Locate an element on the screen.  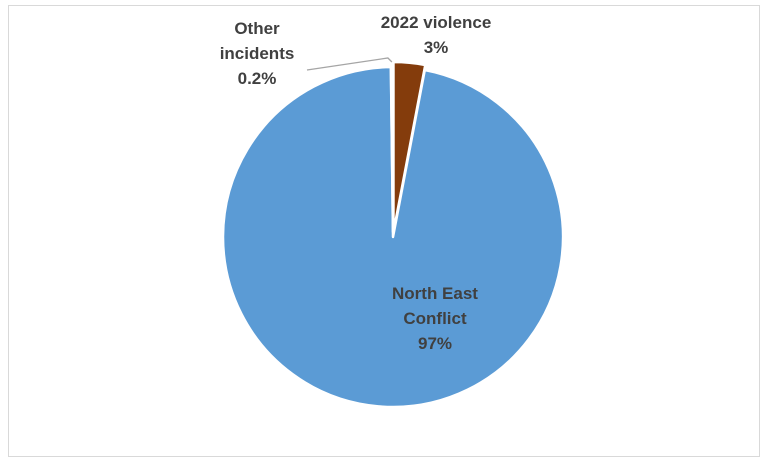
label-north-east-conflict-line-2: 97% is located at coordinates (435, 343).